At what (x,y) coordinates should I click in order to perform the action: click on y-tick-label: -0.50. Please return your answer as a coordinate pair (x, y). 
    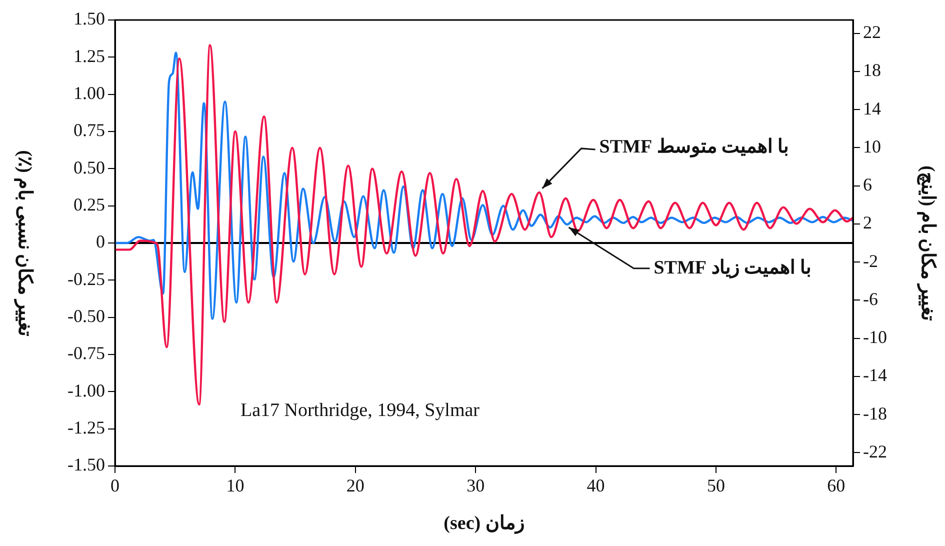
    Looking at the image, I should click on (86, 316).